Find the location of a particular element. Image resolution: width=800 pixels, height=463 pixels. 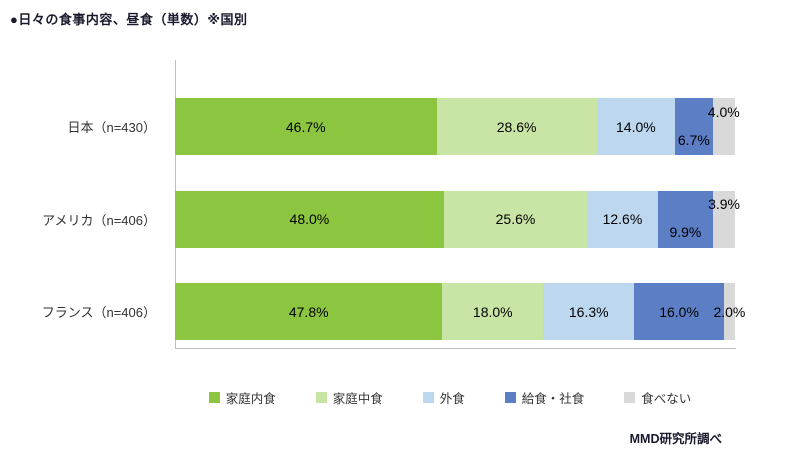

bar-segment: 14.0% is located at coordinates (636, 126).